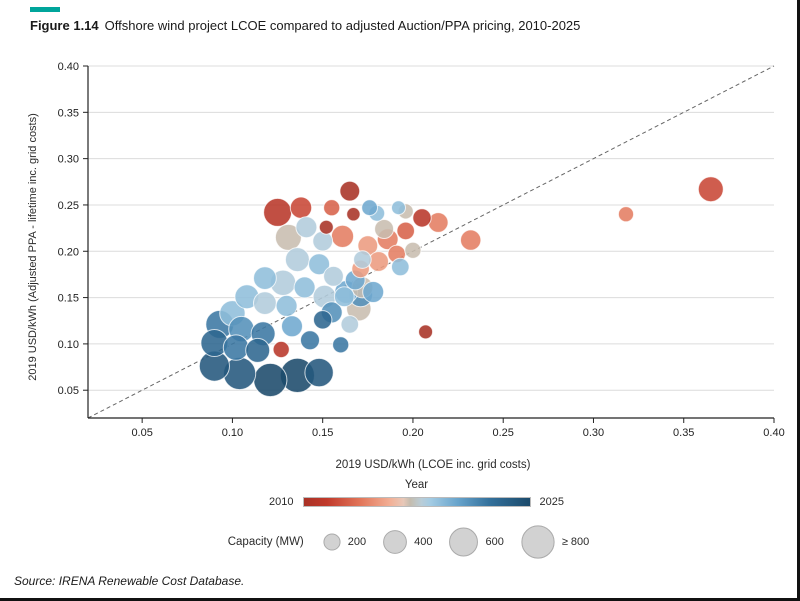 This screenshot has width=800, height=601. I want to click on y-tick-label: 0.35, so click(68, 113).